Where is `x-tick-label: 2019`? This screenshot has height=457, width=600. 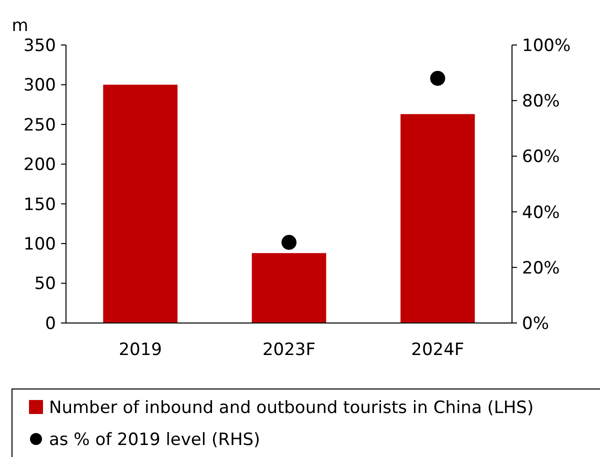
x-tick-label: 2019 is located at coordinates (140, 350).